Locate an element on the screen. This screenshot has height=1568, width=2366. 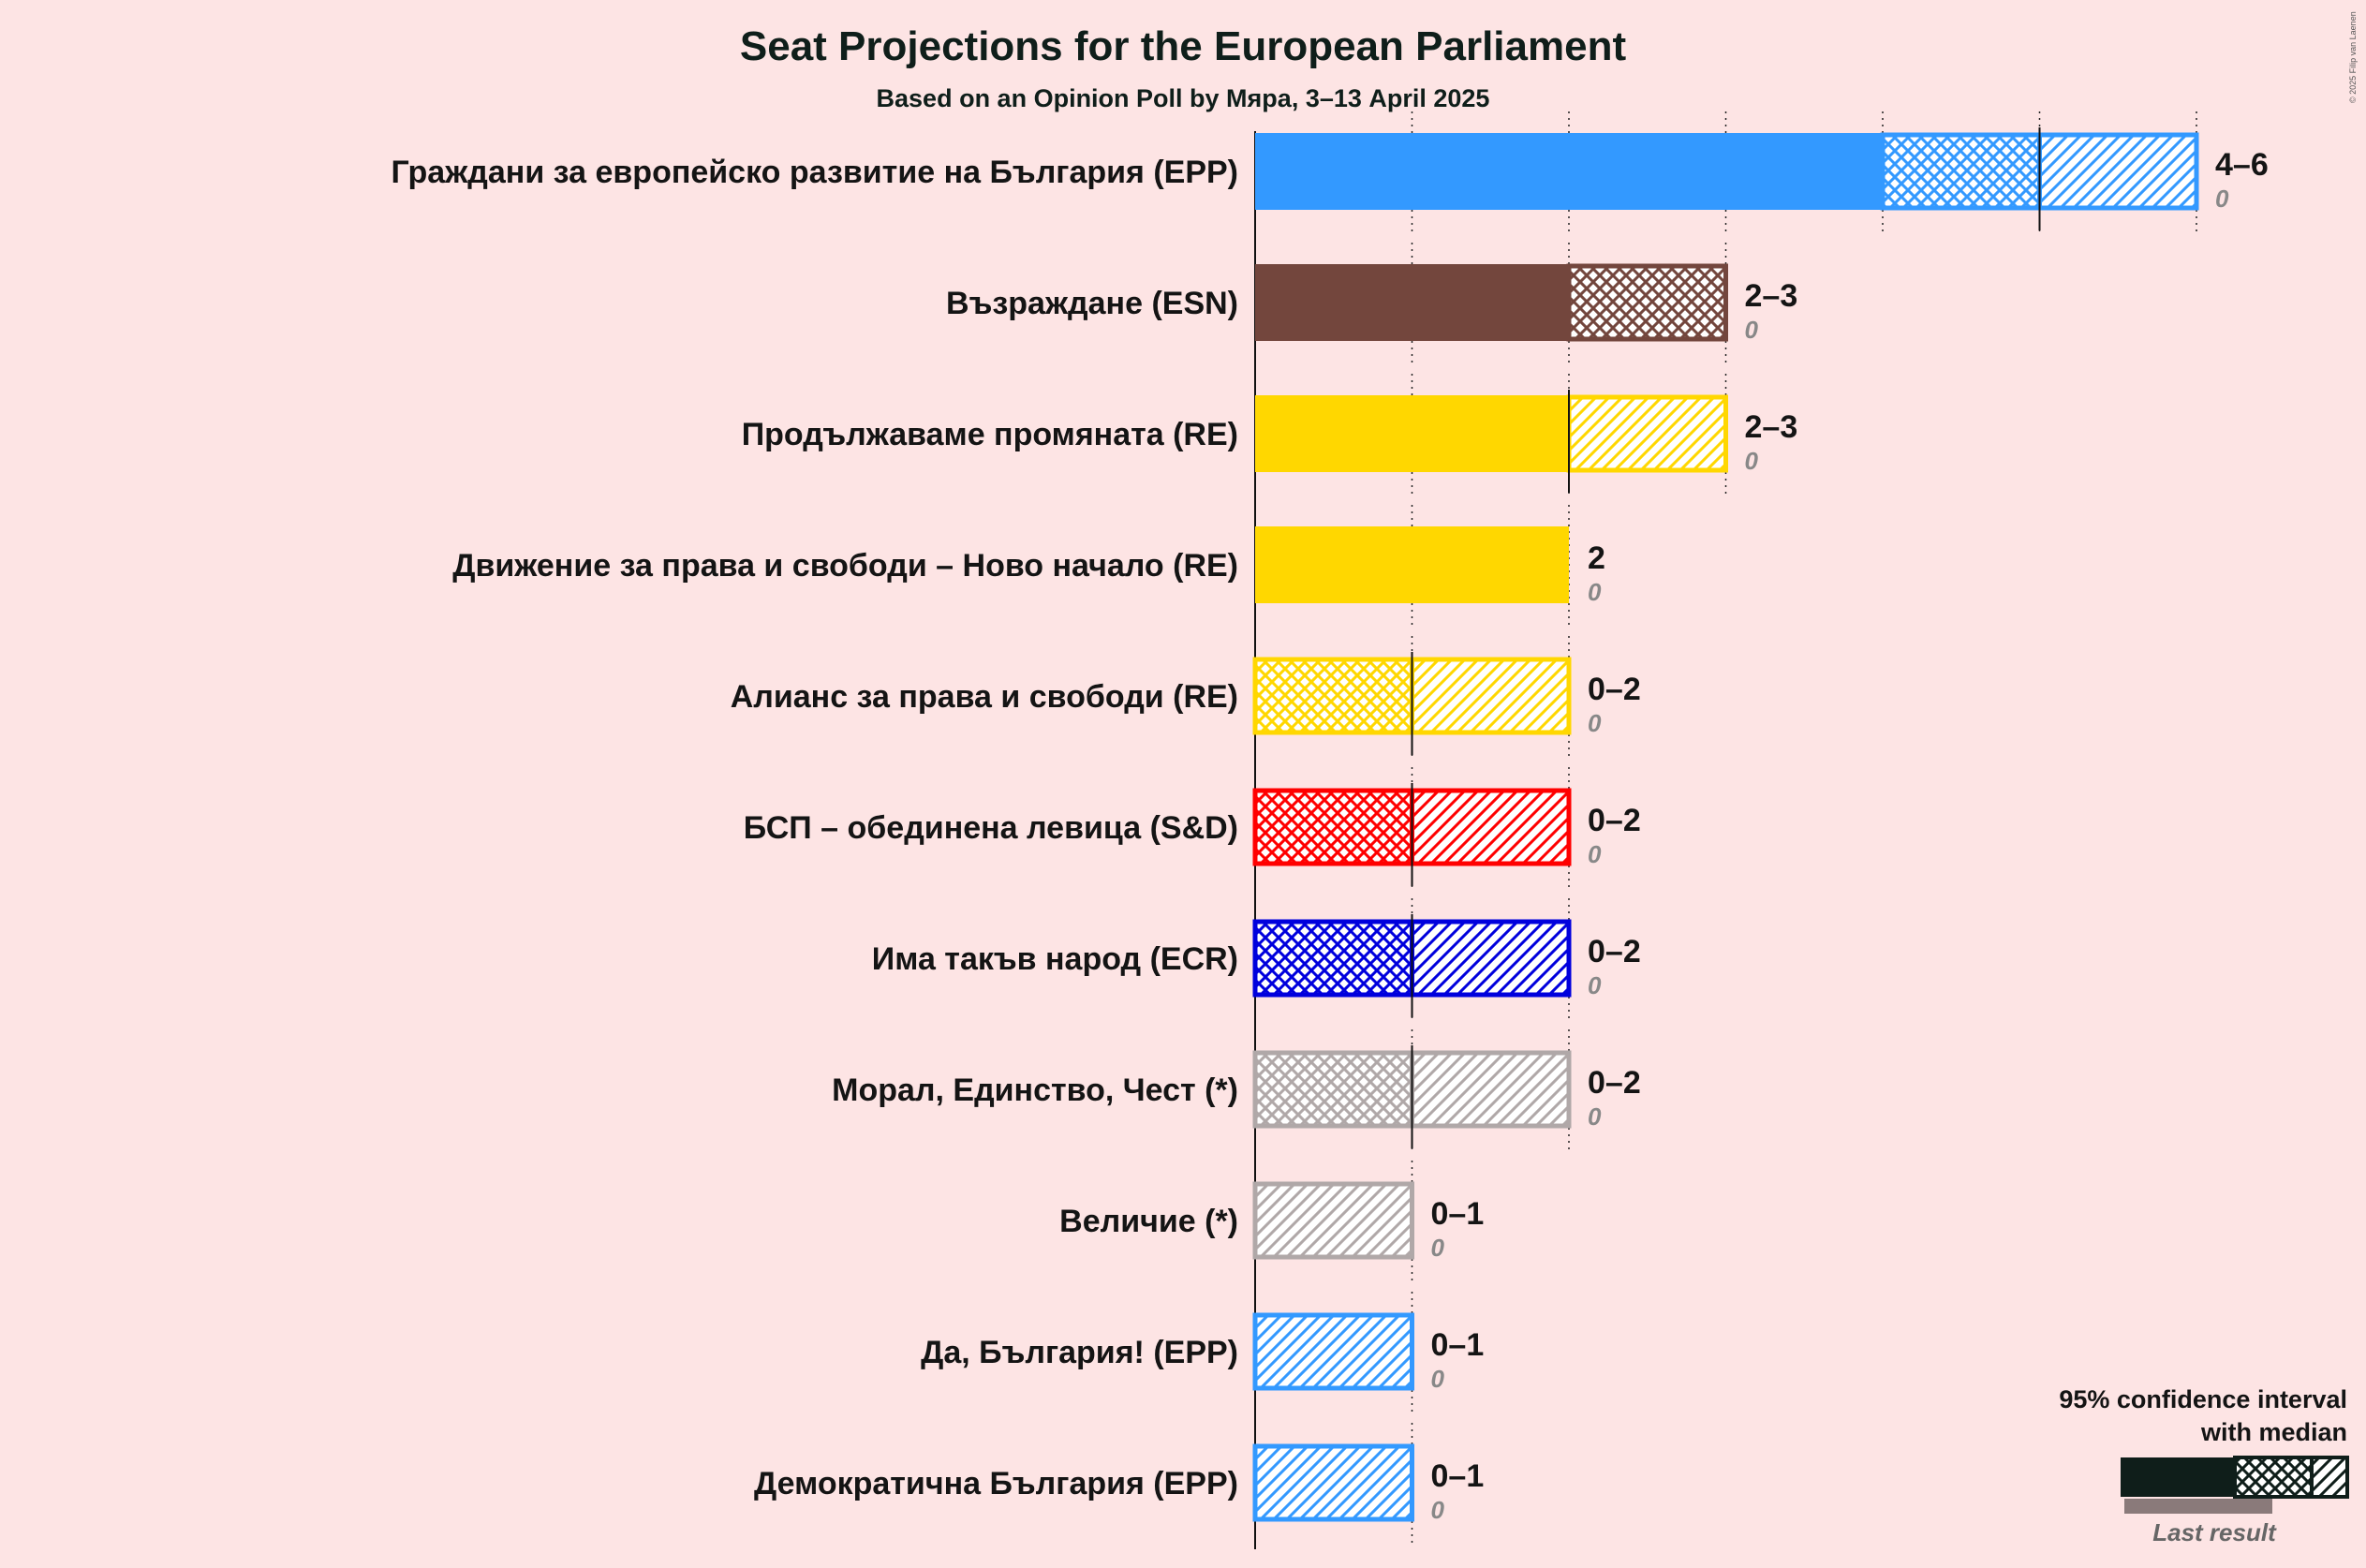
party-label: БСП – обединена левица (S&D) is located at coordinates (991, 828).